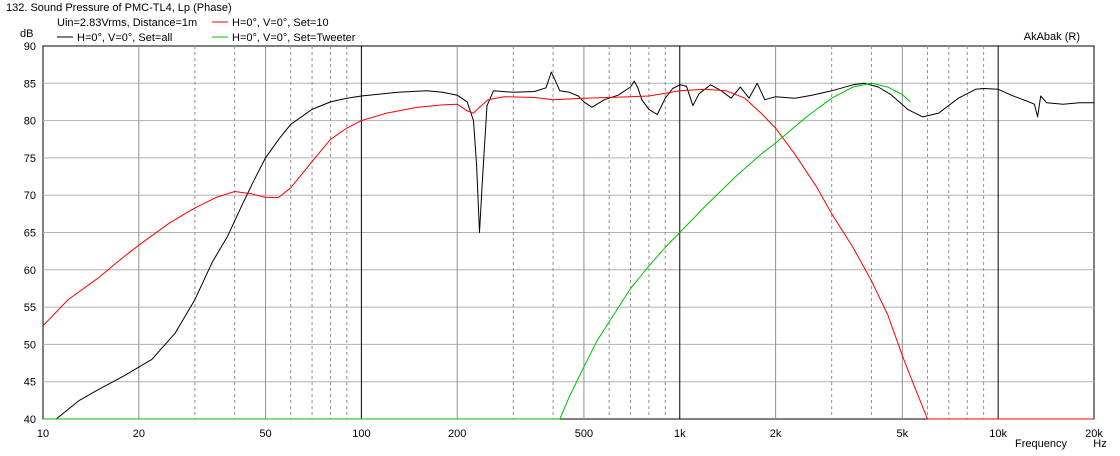 The width and height of the screenshot is (1120, 456). What do you see at coordinates (30, 345) in the screenshot?
I see `y-tick-label: 50` at bounding box center [30, 345].